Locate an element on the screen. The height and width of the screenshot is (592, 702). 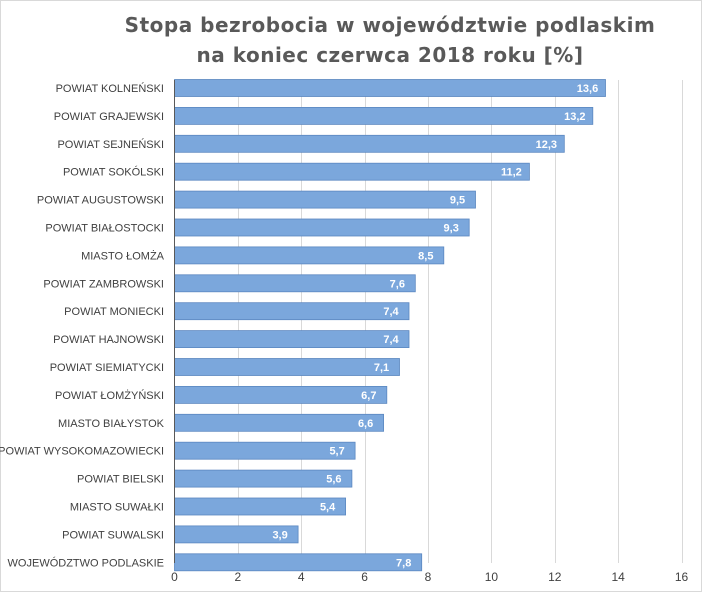
data-label: 7,1 is located at coordinates (381, 368).